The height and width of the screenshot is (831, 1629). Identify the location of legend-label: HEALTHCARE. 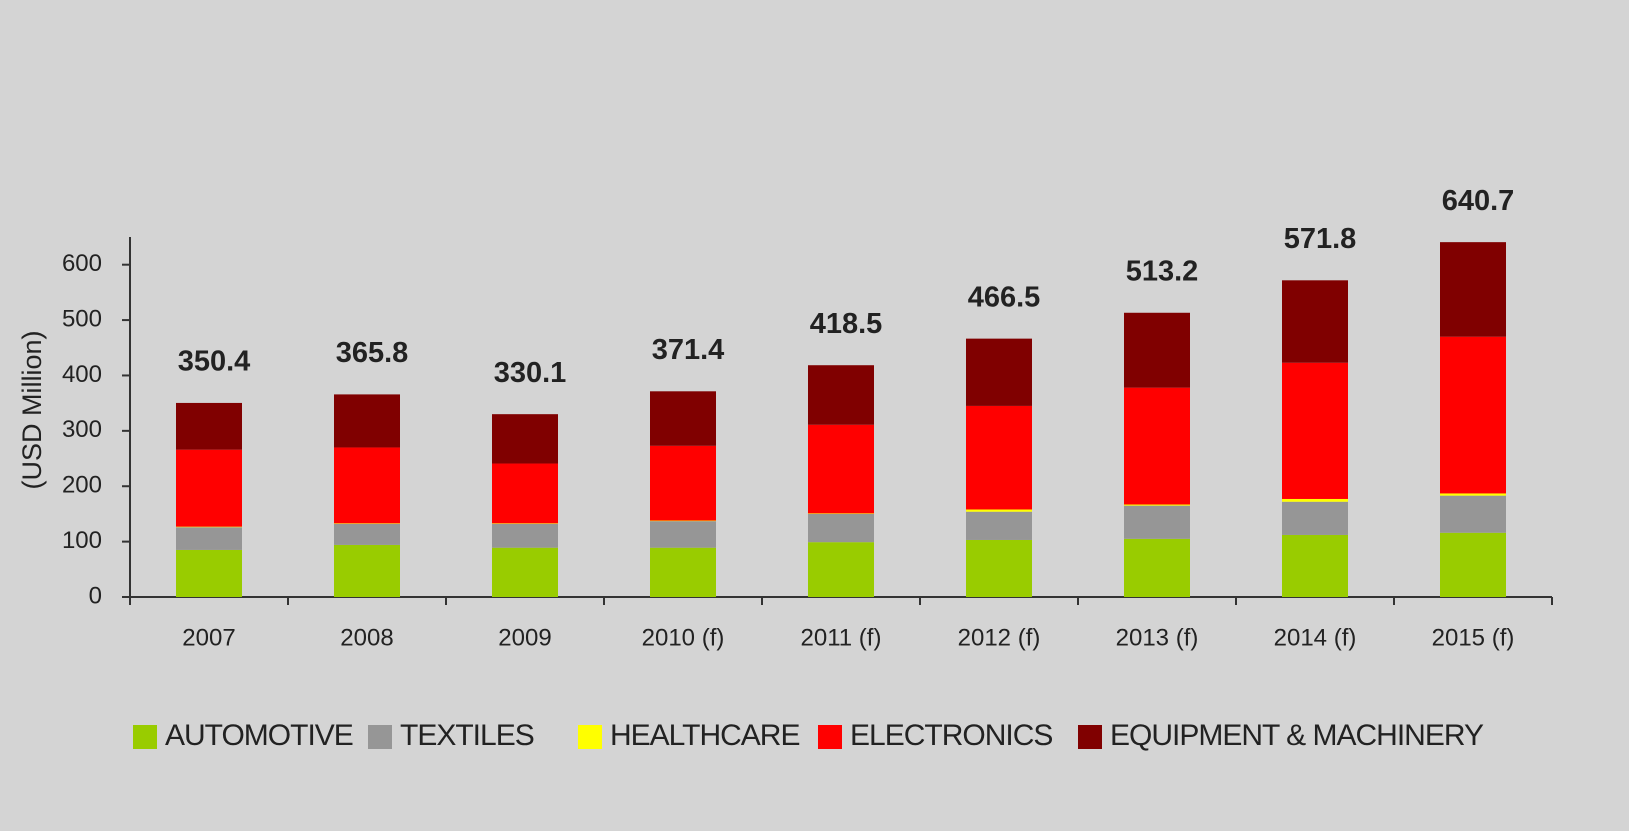
(704, 735).